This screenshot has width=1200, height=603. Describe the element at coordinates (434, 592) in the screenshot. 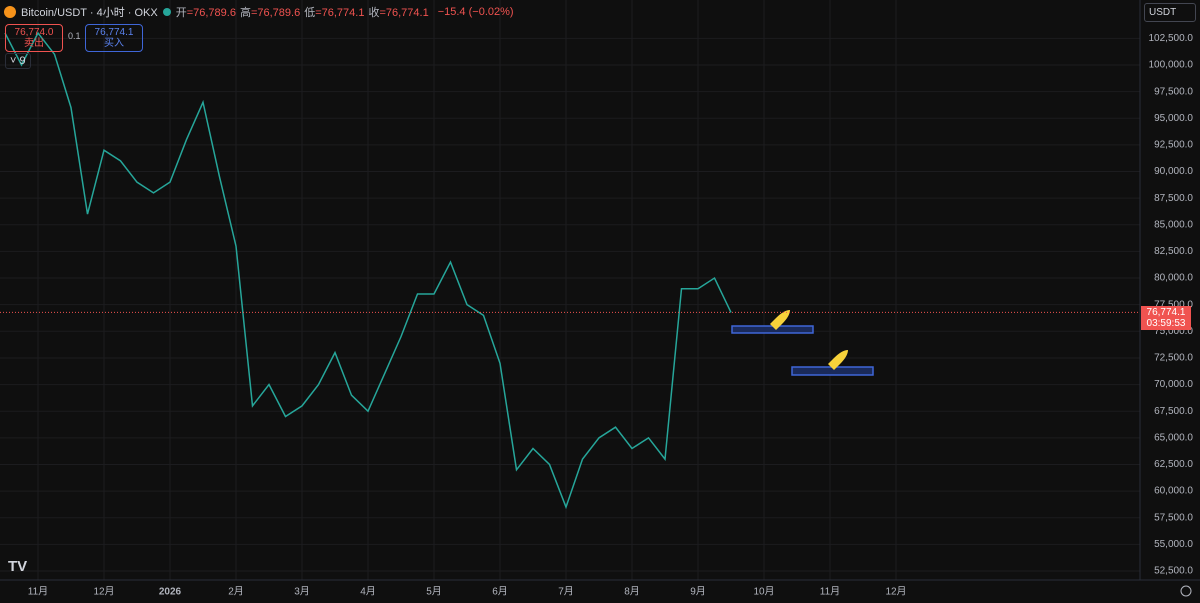

I see `x-tick-label: 5月` at that location.